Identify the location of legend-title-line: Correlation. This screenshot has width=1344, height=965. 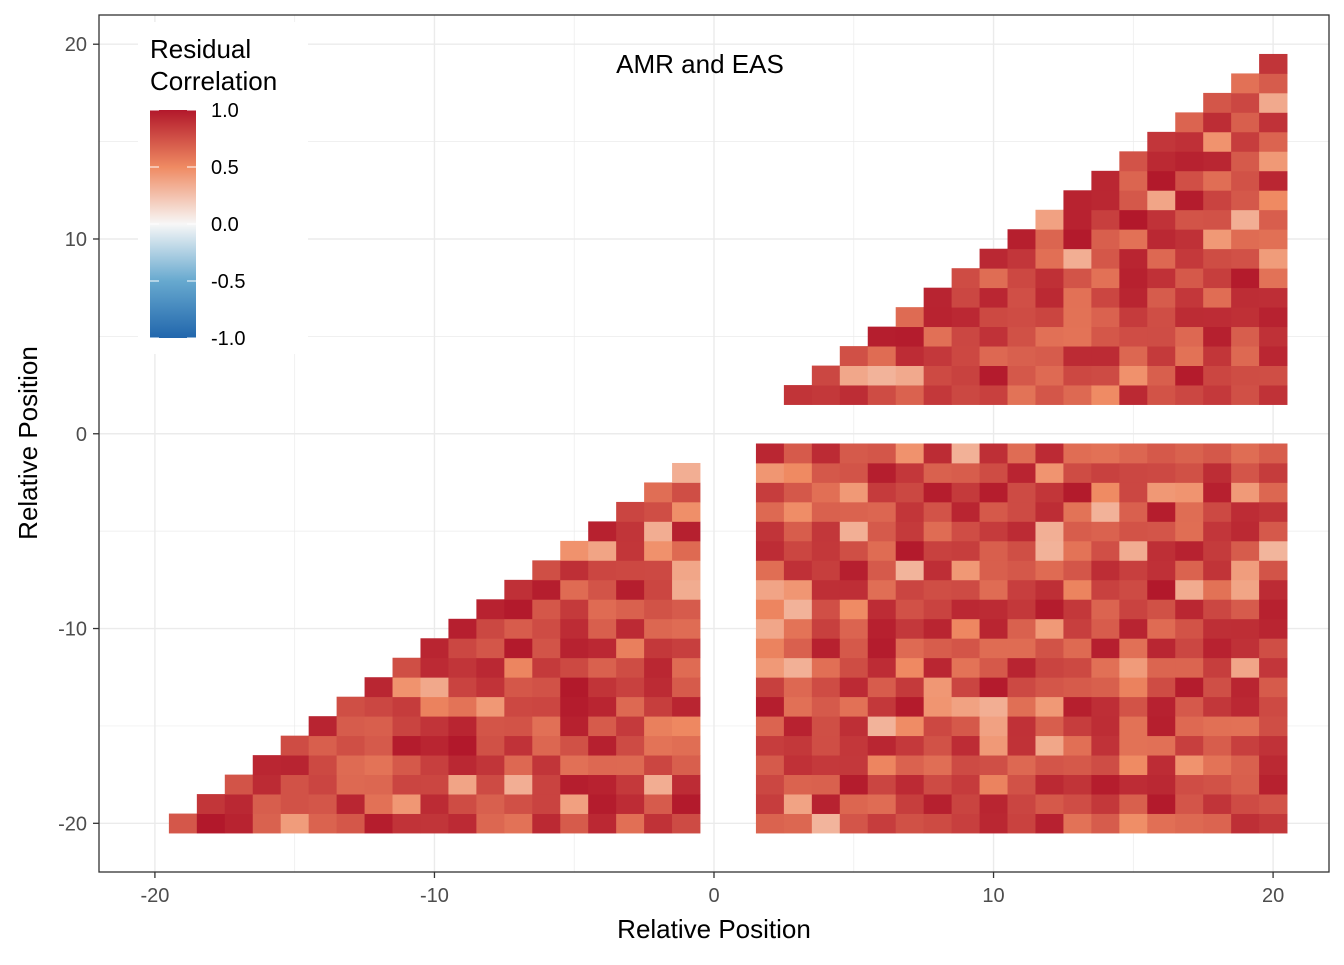
(213, 81).